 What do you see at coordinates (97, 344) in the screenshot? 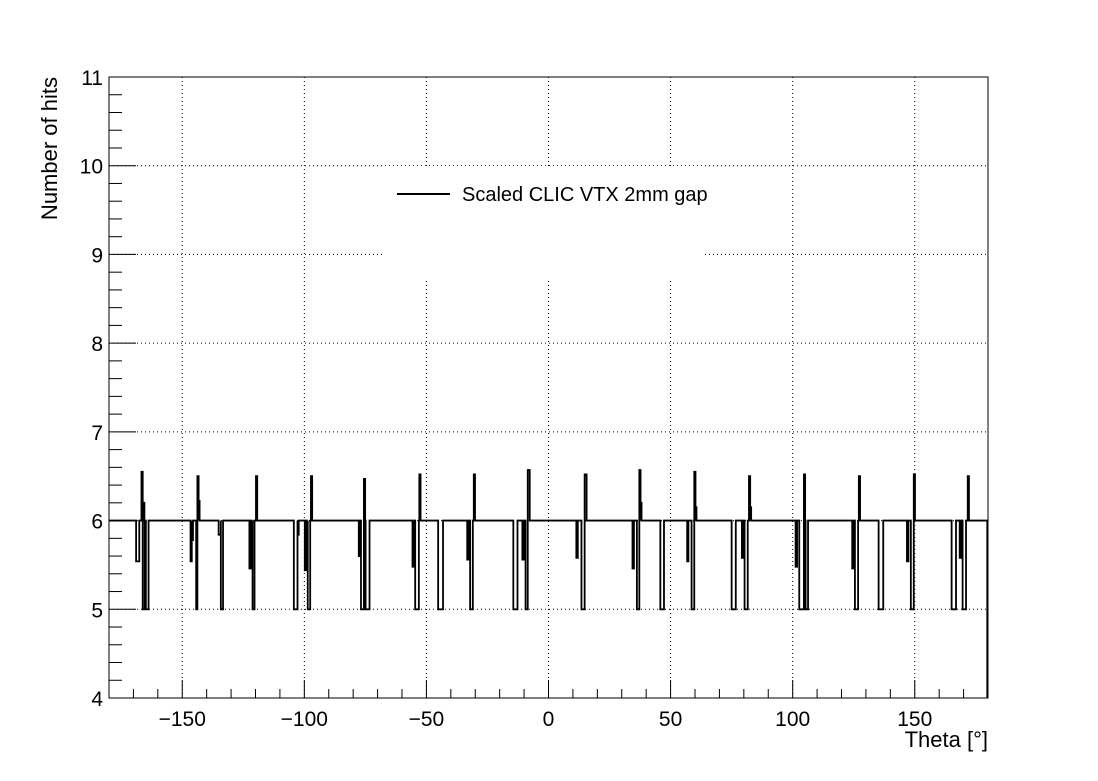
I see `y-tick-label: 8` at bounding box center [97, 344].